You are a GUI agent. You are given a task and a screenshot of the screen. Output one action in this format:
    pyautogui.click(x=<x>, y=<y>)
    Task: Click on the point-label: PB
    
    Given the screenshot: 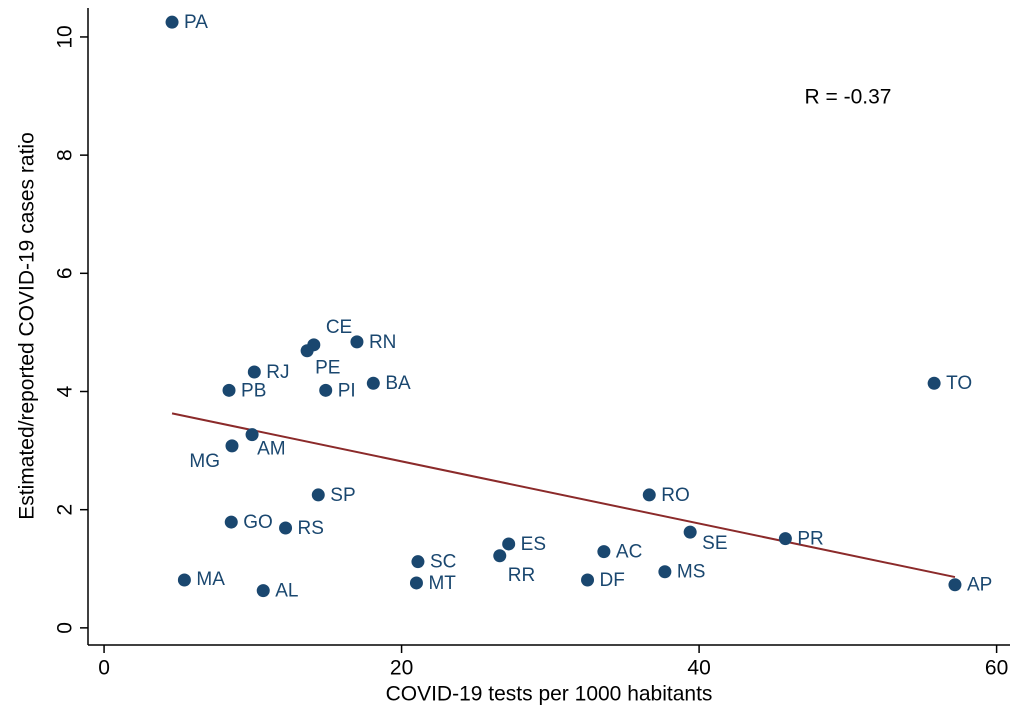 What is the action you would take?
    pyautogui.click(x=253, y=390)
    